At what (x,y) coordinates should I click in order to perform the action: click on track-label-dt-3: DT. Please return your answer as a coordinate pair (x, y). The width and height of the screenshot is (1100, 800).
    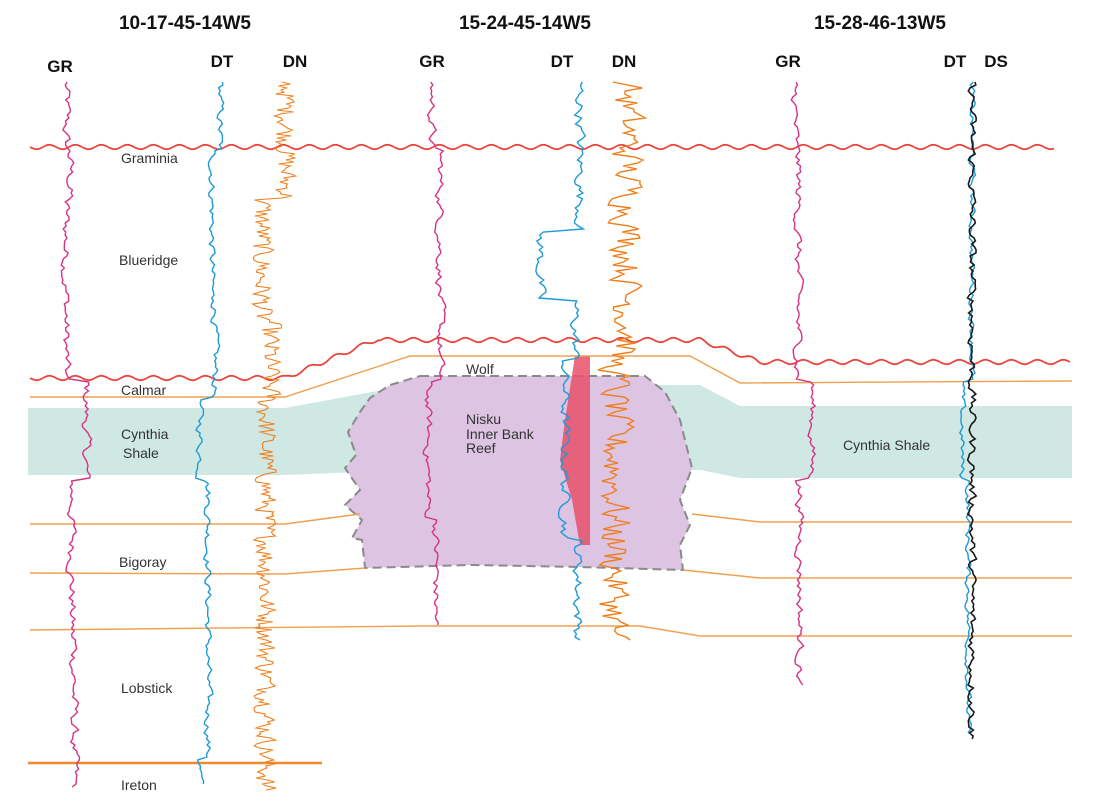
    Looking at the image, I should click on (955, 61).